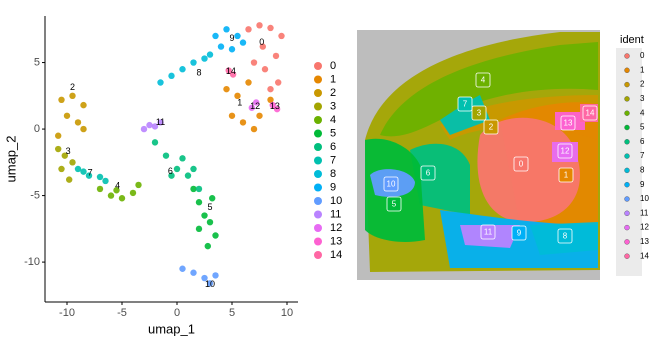 The image size is (664, 350). Describe the element at coordinates (632, 40) in the screenshot. I see `legend-title: ident` at that location.